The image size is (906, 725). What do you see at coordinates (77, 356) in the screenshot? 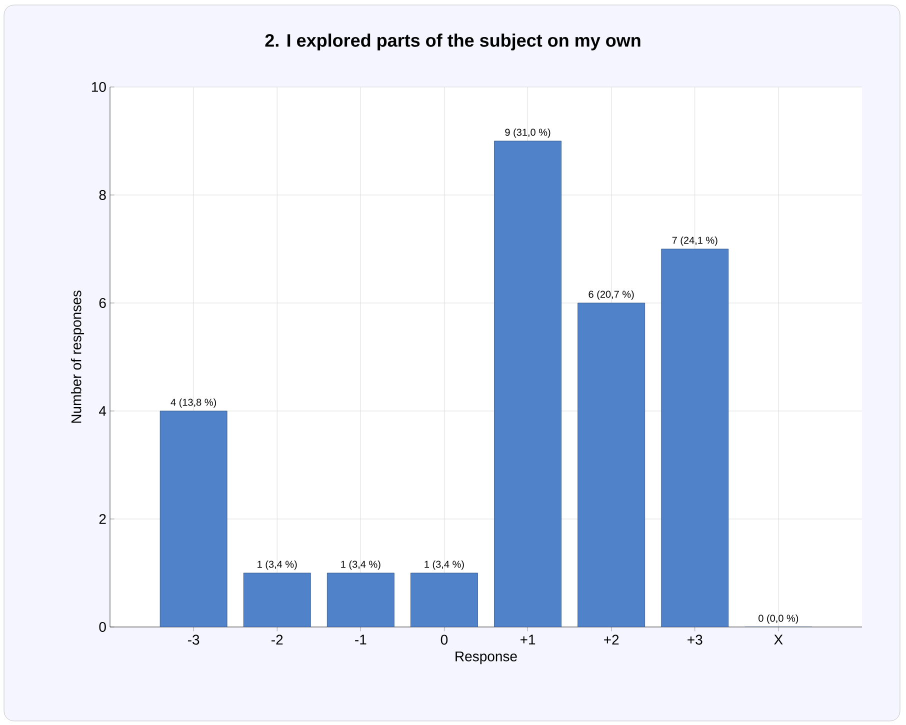
I see `y-axis-title: Number of responses` at bounding box center [77, 356].